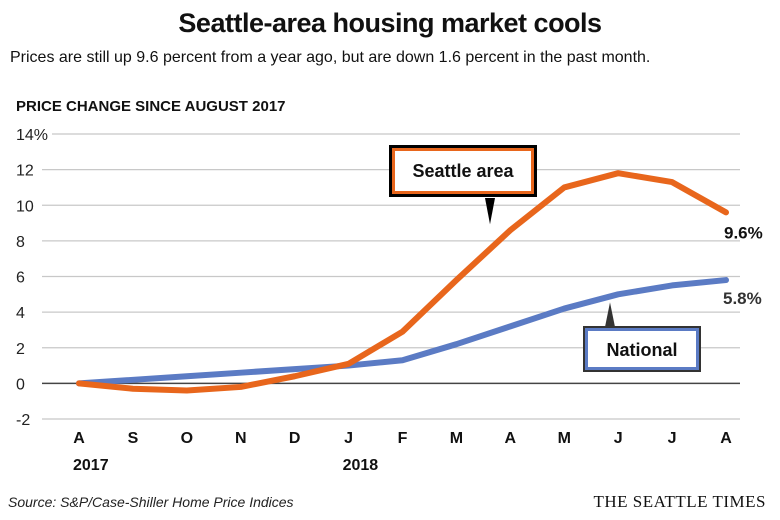 The width and height of the screenshot is (780, 520). Describe the element at coordinates (20, 349) in the screenshot. I see `y-tick-label: 2` at that location.